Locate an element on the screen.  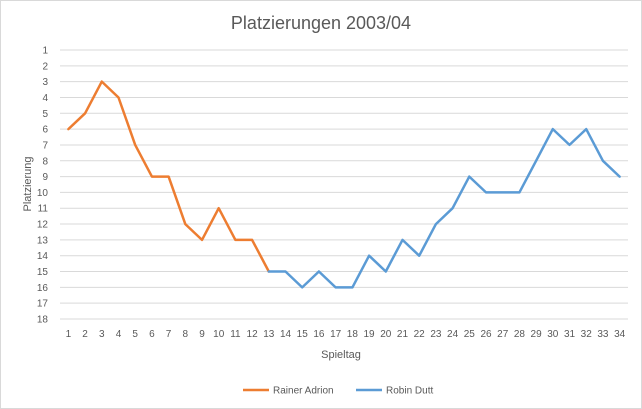
x-tick-label: 16 is located at coordinates (319, 334).